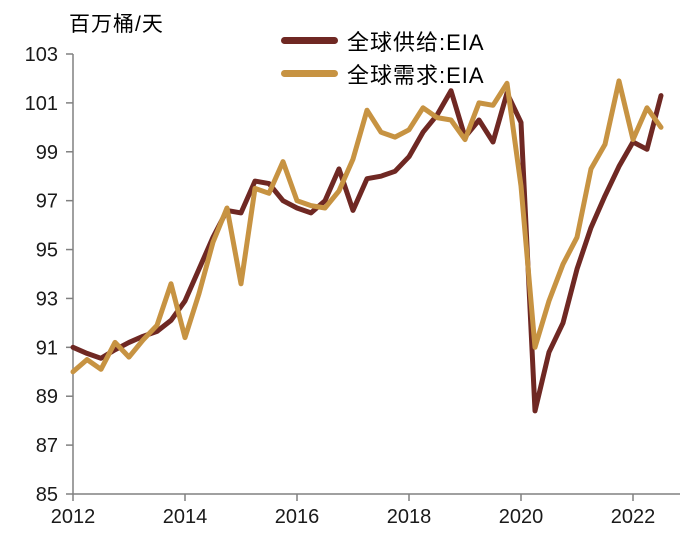 Image resolution: width=700 pixels, height=543 pixels. I want to click on legend-label-supply: 全球供给:EIA, so click(416, 42).